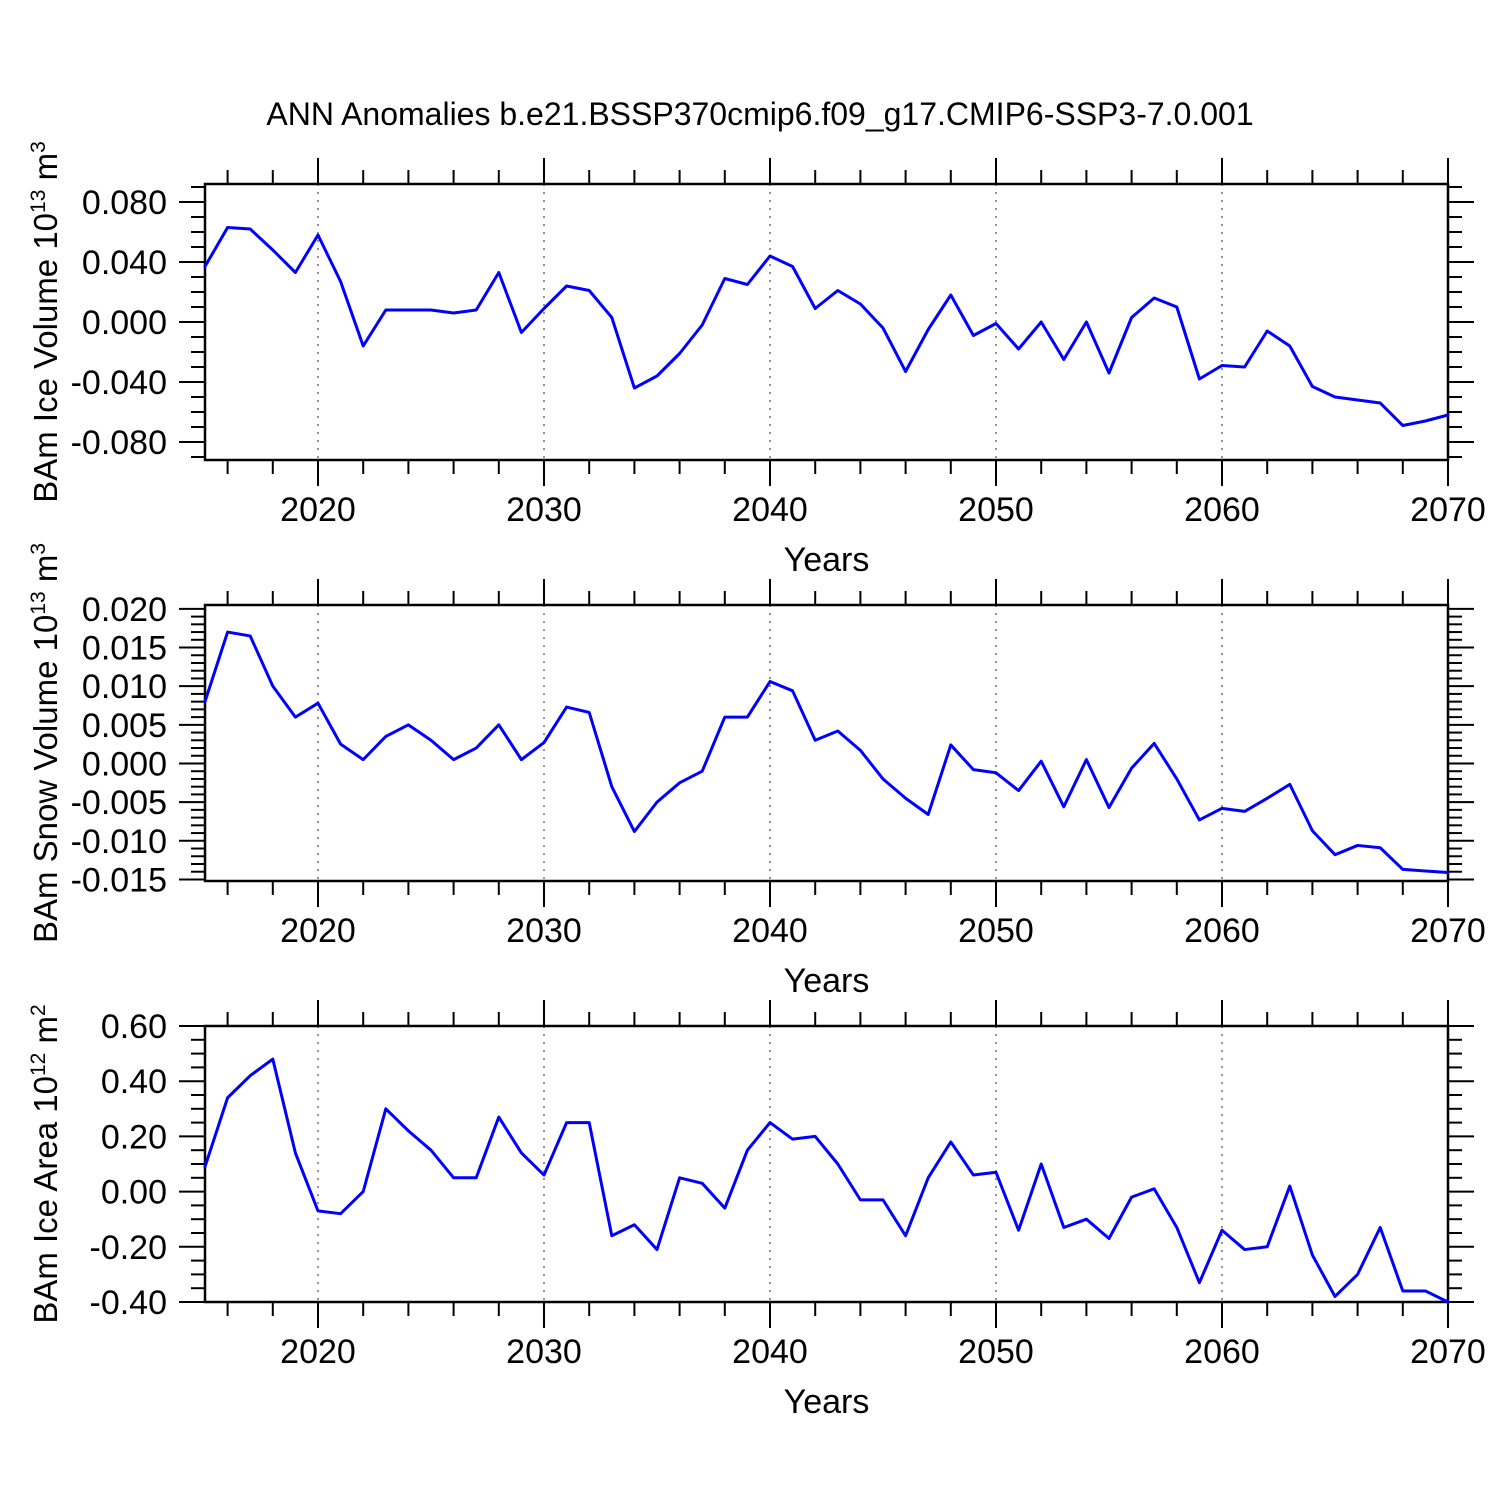  What do you see at coordinates (124, 687) in the screenshot?
I see `y-tick-label: 0.010` at bounding box center [124, 687].